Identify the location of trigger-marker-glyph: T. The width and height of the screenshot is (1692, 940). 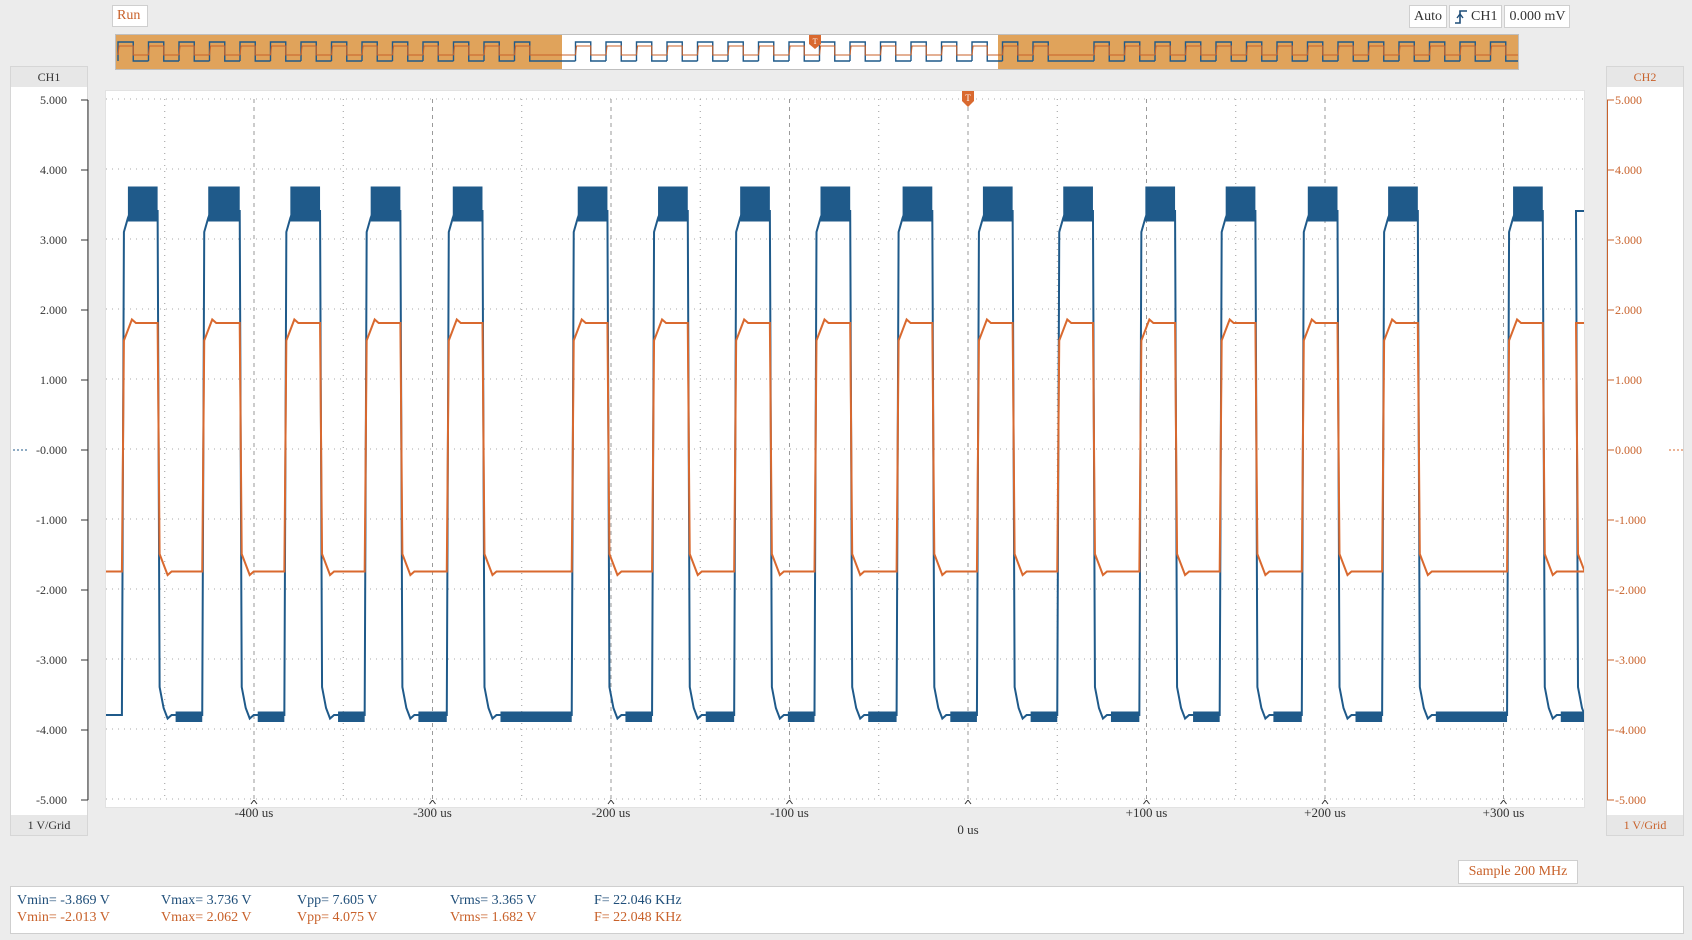
(968, 98).